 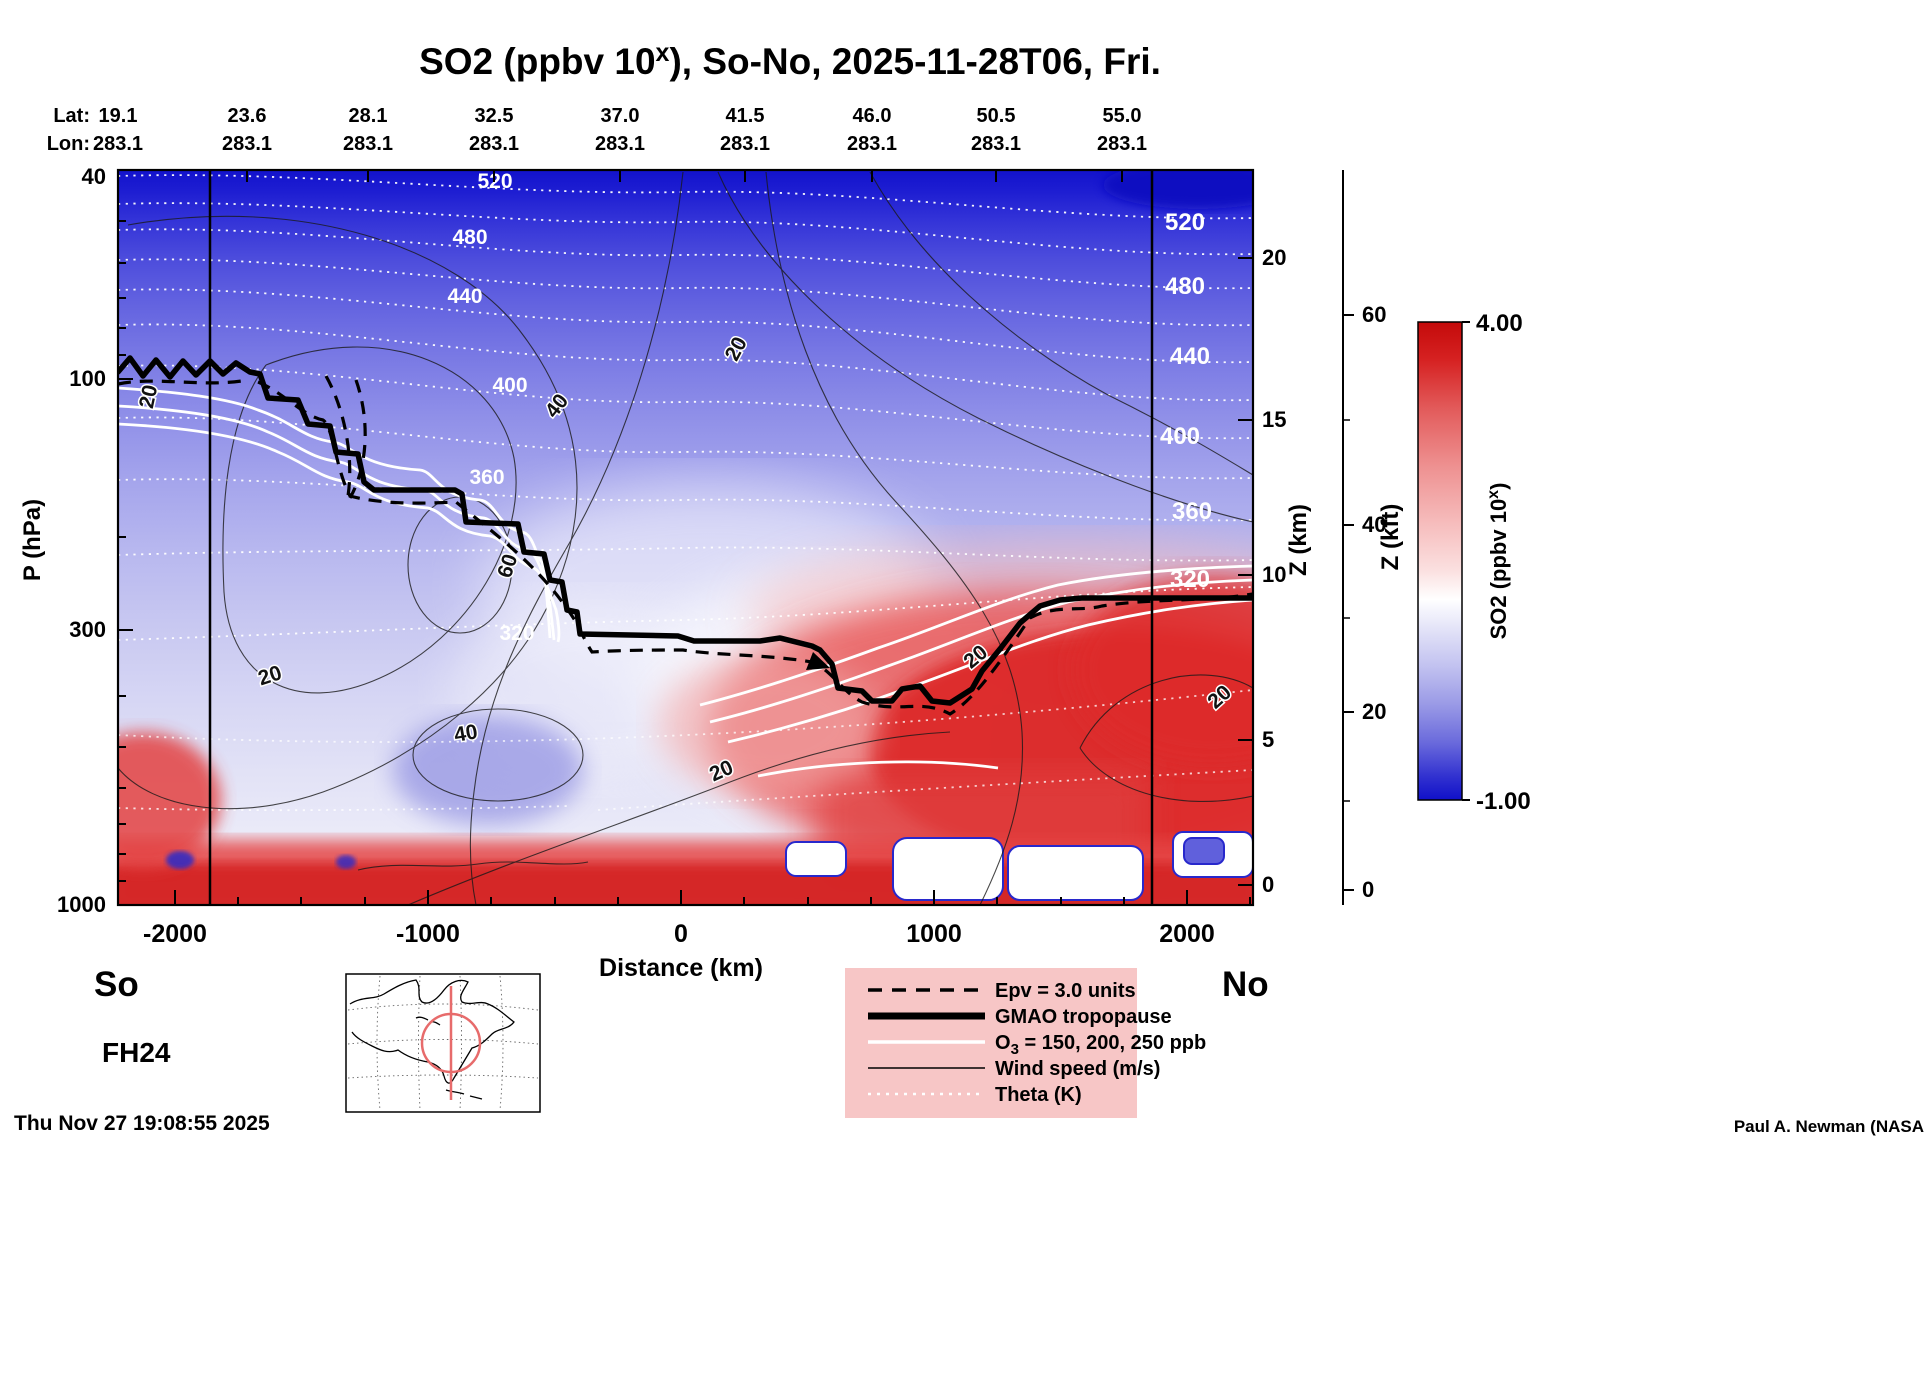 I want to click on zkft-tick: 40, so click(x=1374, y=524).